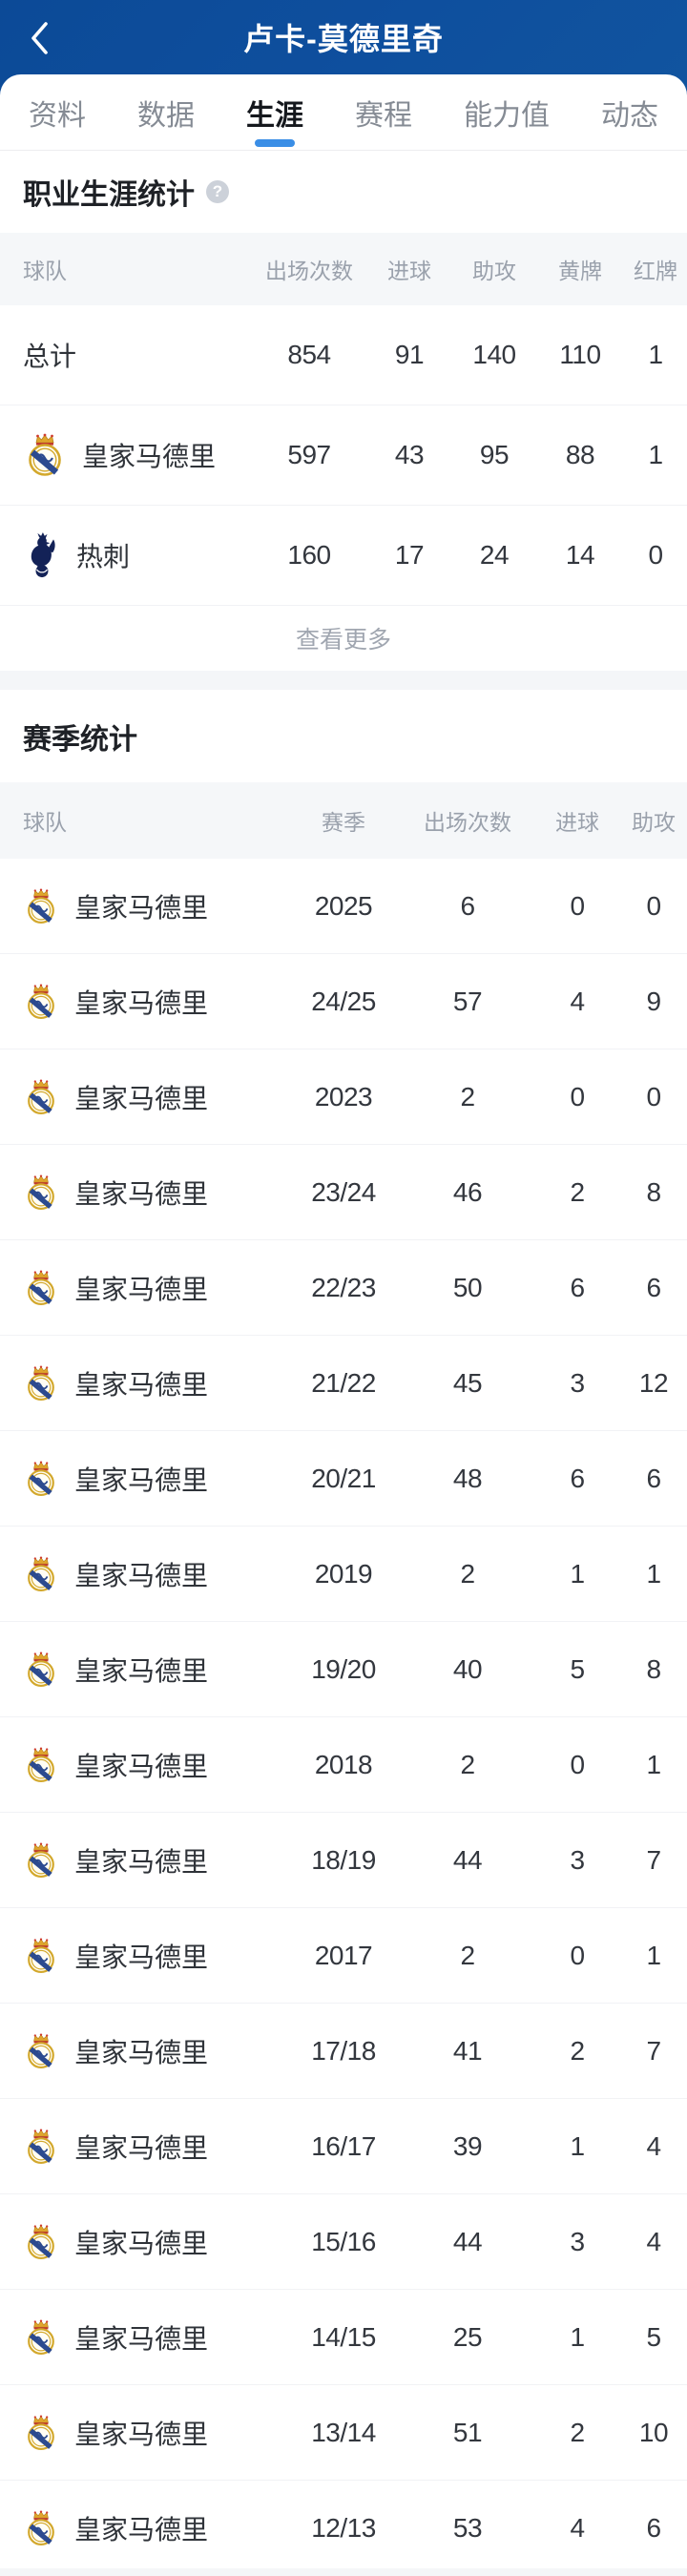  Describe the element at coordinates (343, 1765) in the screenshot. I see `season-table-row: 皇家马德里 2018 2 0 1` at that location.